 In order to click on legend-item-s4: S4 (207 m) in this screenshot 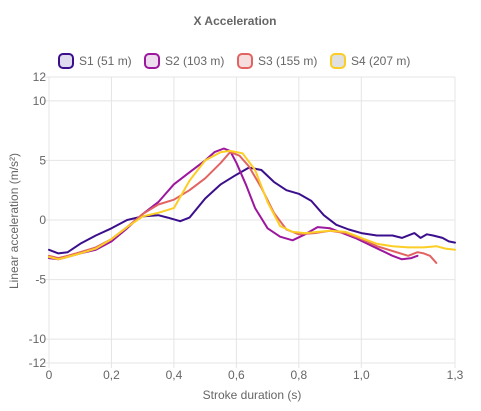, I will do `click(370, 61)`.